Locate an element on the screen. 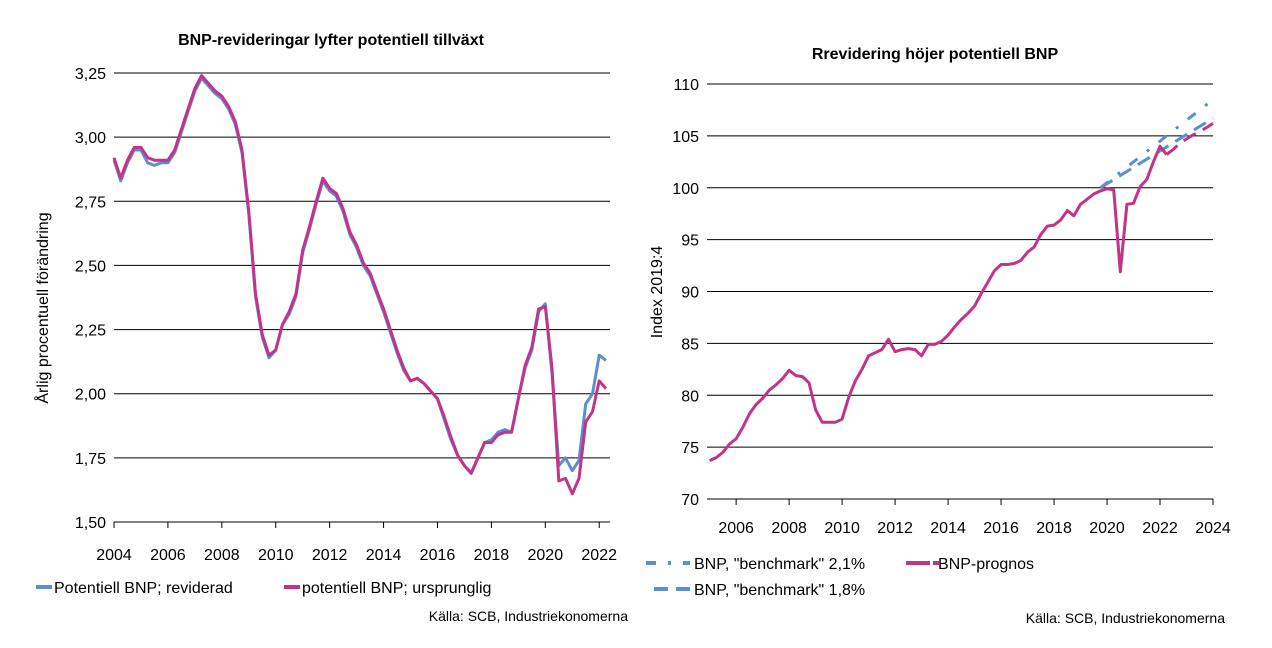 The width and height of the screenshot is (1272, 648). legend-label-bnp-benchmark-2-1: BNP, "benchmark" 2,1% is located at coordinates (779, 564).